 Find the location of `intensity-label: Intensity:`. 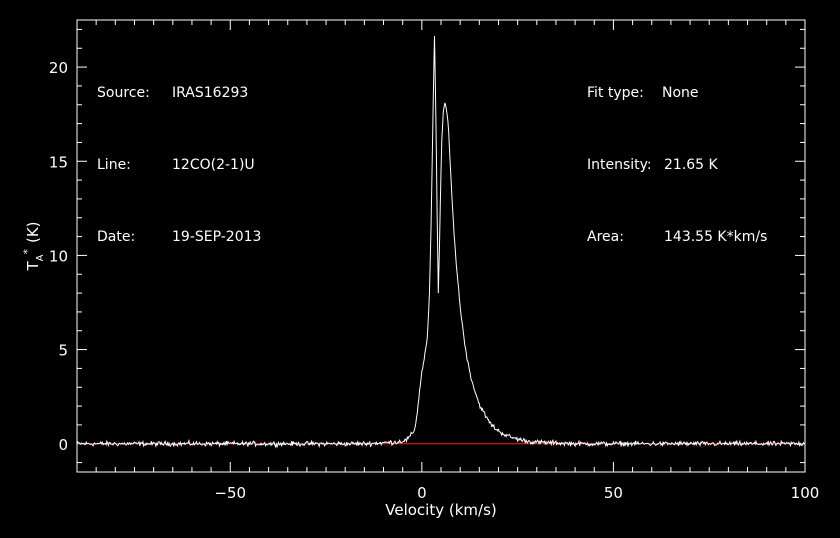

intensity-label: Intensity: is located at coordinates (619, 165).